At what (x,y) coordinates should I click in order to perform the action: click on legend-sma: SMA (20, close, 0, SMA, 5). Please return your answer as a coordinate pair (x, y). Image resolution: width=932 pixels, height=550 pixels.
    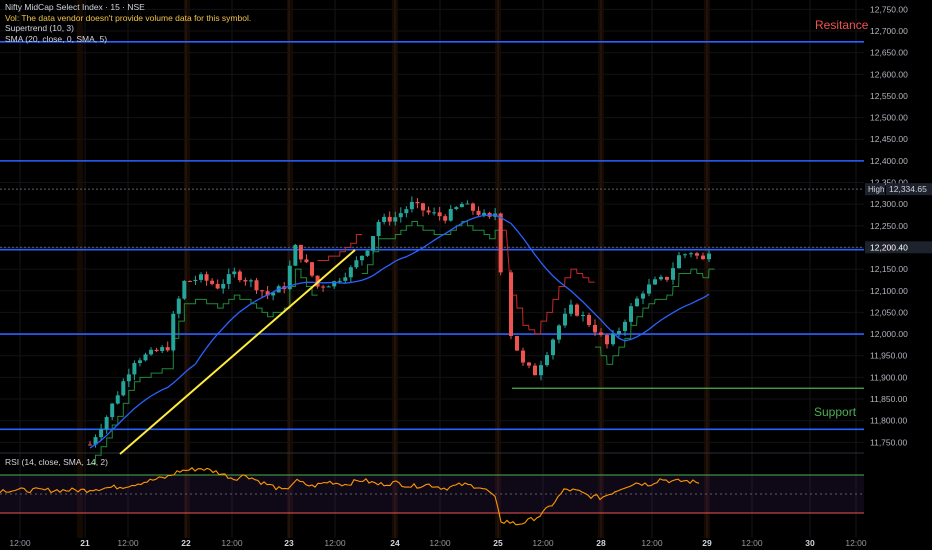
    Looking at the image, I should click on (56, 38).